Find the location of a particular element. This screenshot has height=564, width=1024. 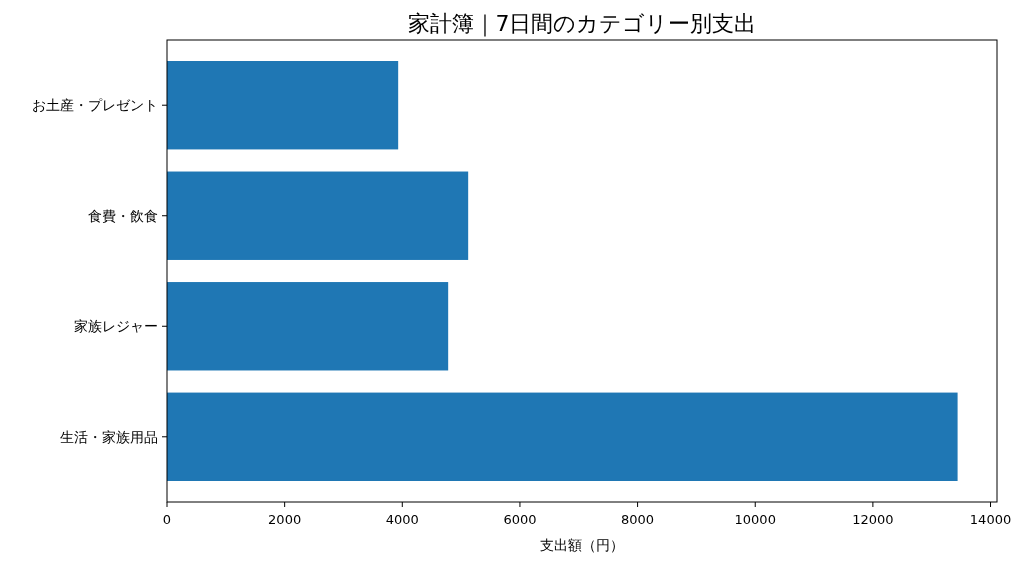

y-tick-label: 家族レジャー is located at coordinates (116, 326).